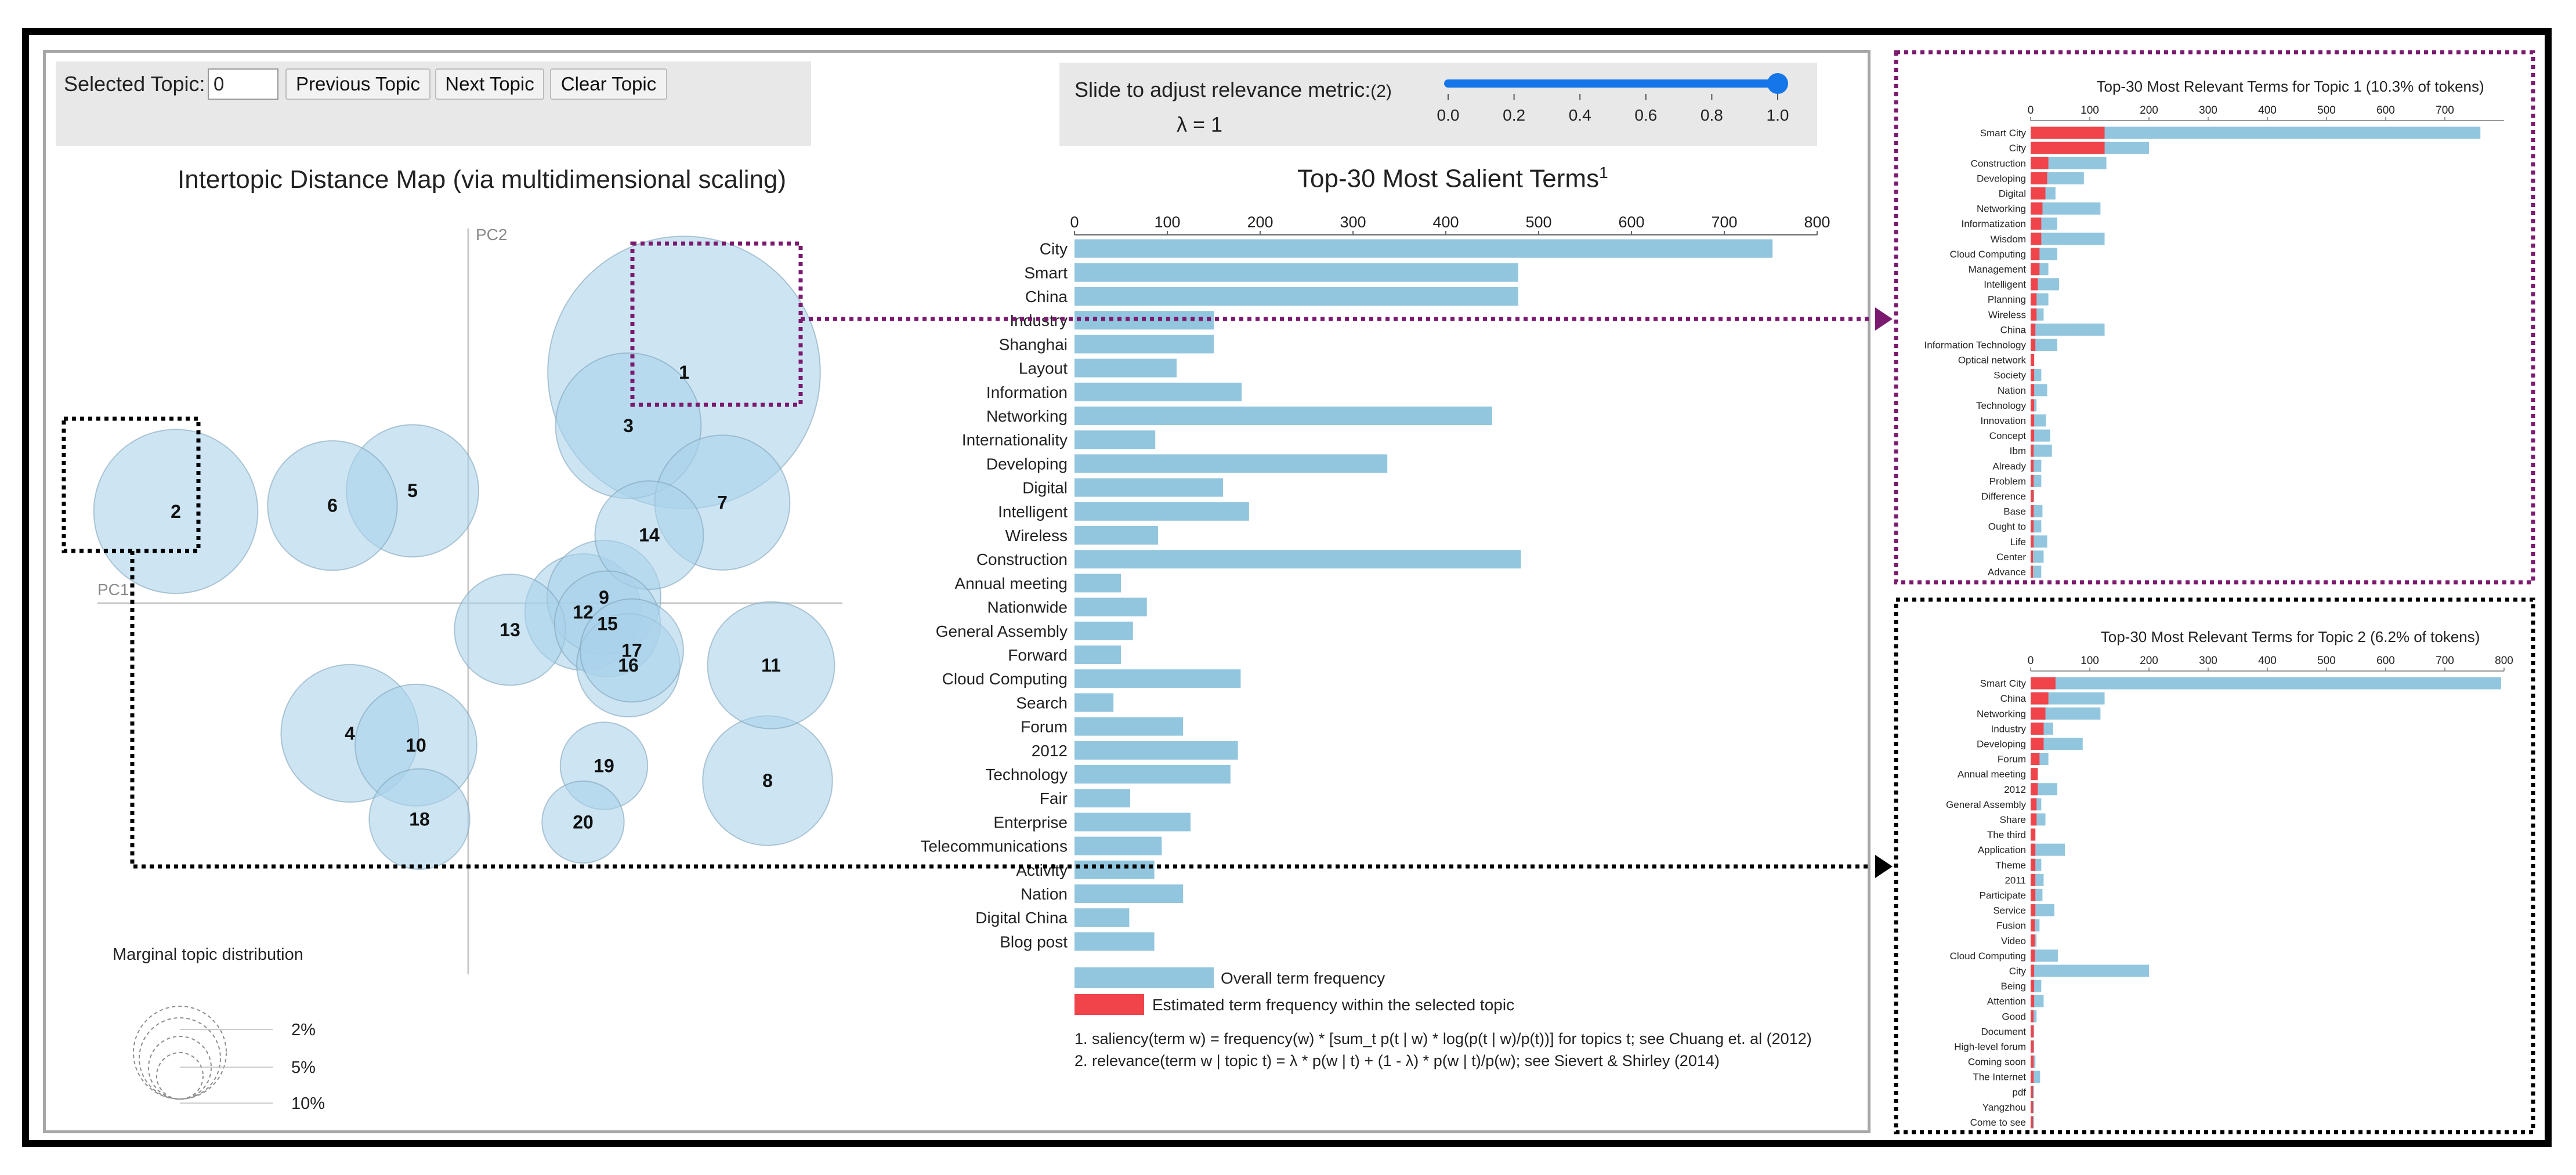 The width and height of the screenshot is (2576, 1175). Describe the element at coordinates (357, 84) in the screenshot. I see `previous-topic-button: Previous Topic` at that location.